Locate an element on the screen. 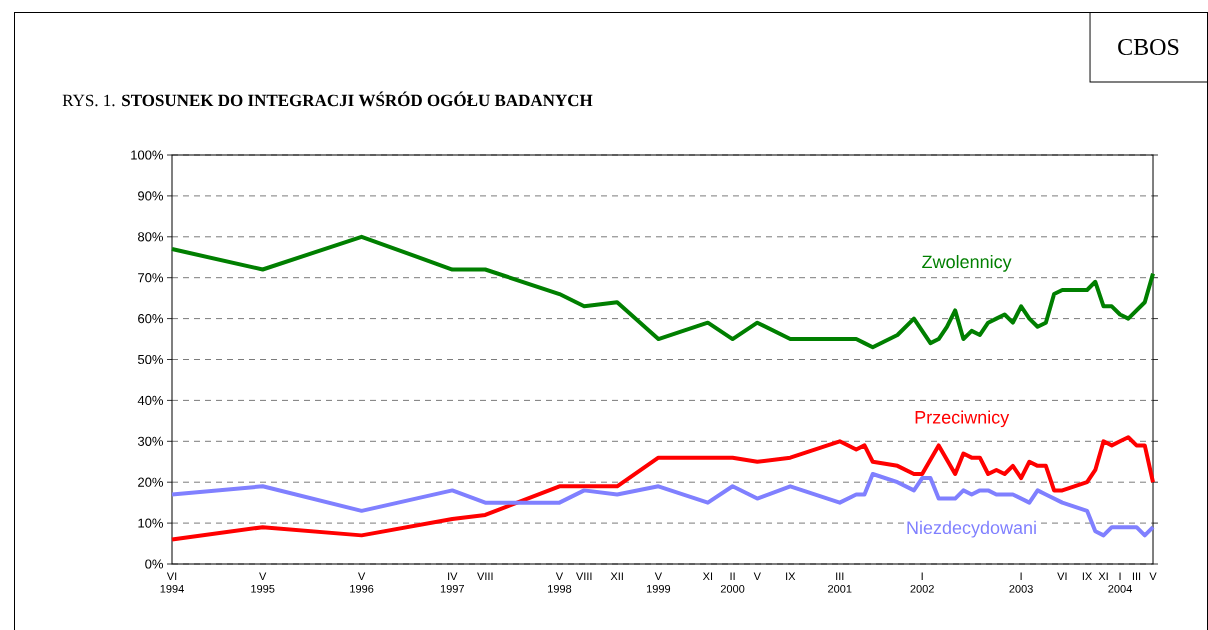  text: CBOS is located at coordinates (1148, 47).